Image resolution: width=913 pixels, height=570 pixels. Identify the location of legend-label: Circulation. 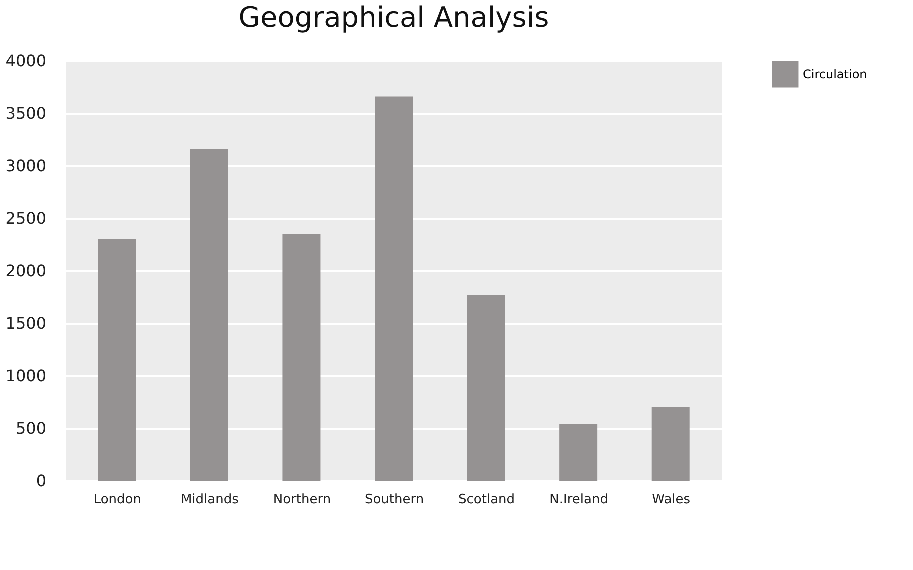
(835, 75).